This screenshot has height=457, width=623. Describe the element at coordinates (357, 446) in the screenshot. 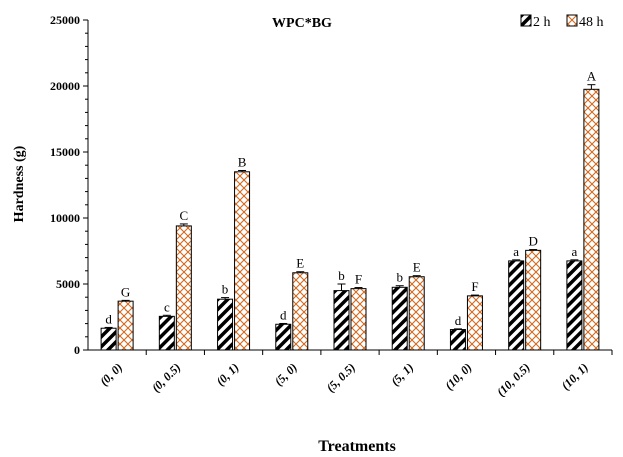

I see `x-axis-label: Treatments` at that location.